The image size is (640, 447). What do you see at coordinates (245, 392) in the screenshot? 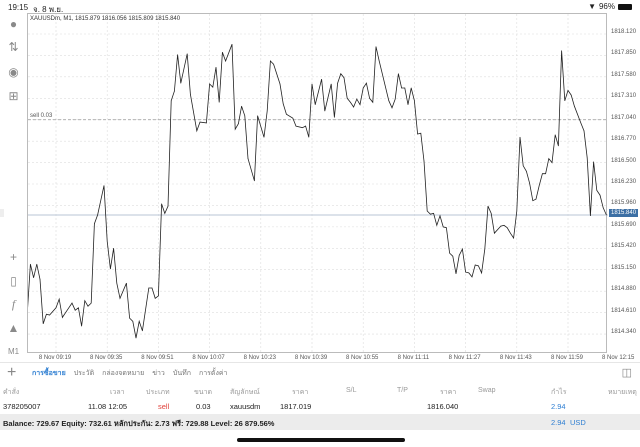
I see `col-symbol: สัญลักษณ์` at bounding box center [245, 392].